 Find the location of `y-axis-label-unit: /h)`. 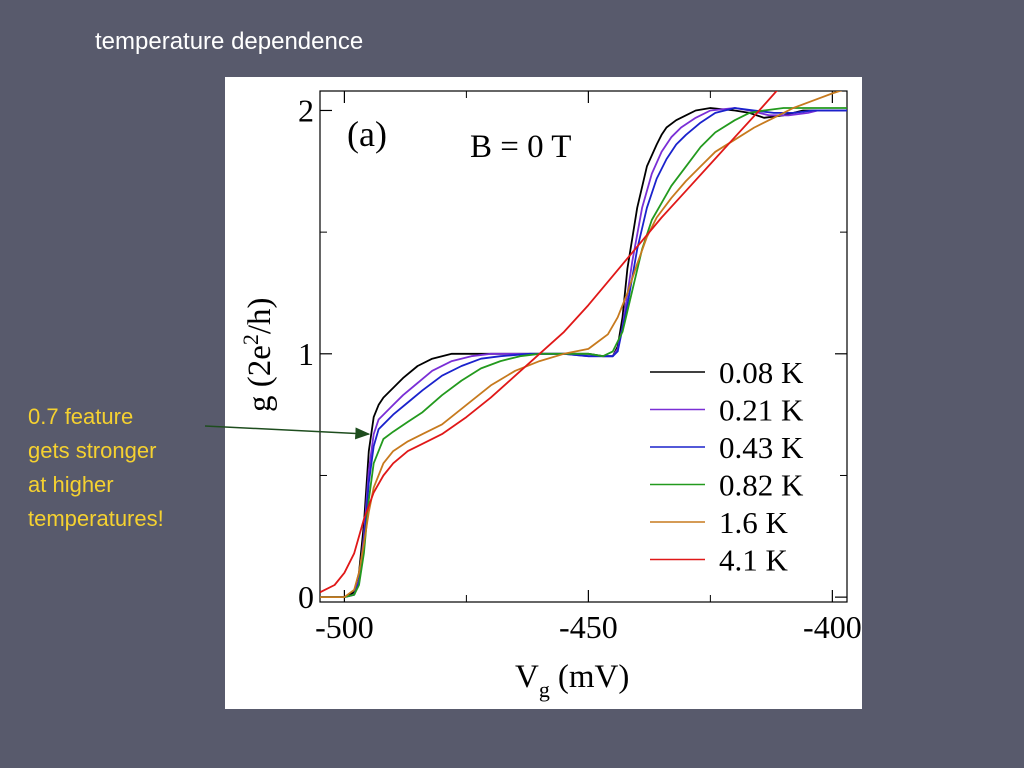

y-axis-label-unit: /h) is located at coordinates (260, 315).